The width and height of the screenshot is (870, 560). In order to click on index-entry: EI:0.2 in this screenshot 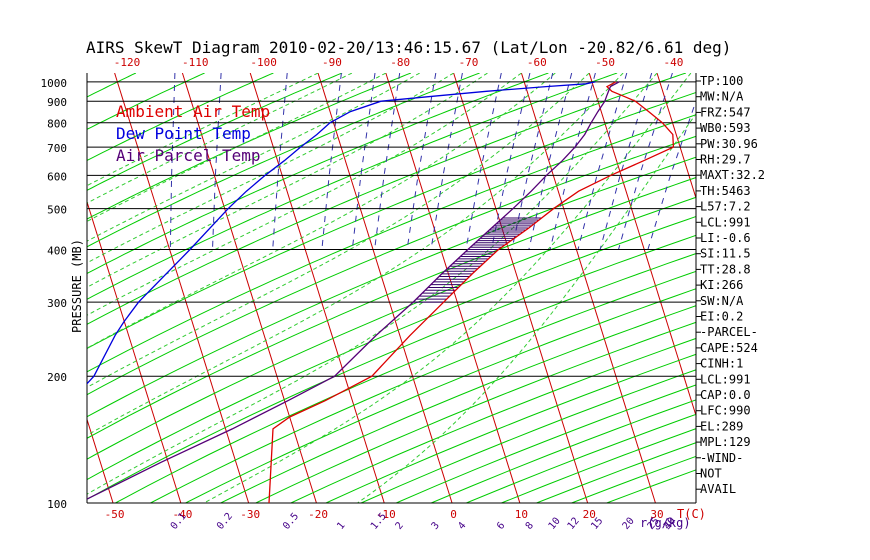, I will do `click(721, 317)`.